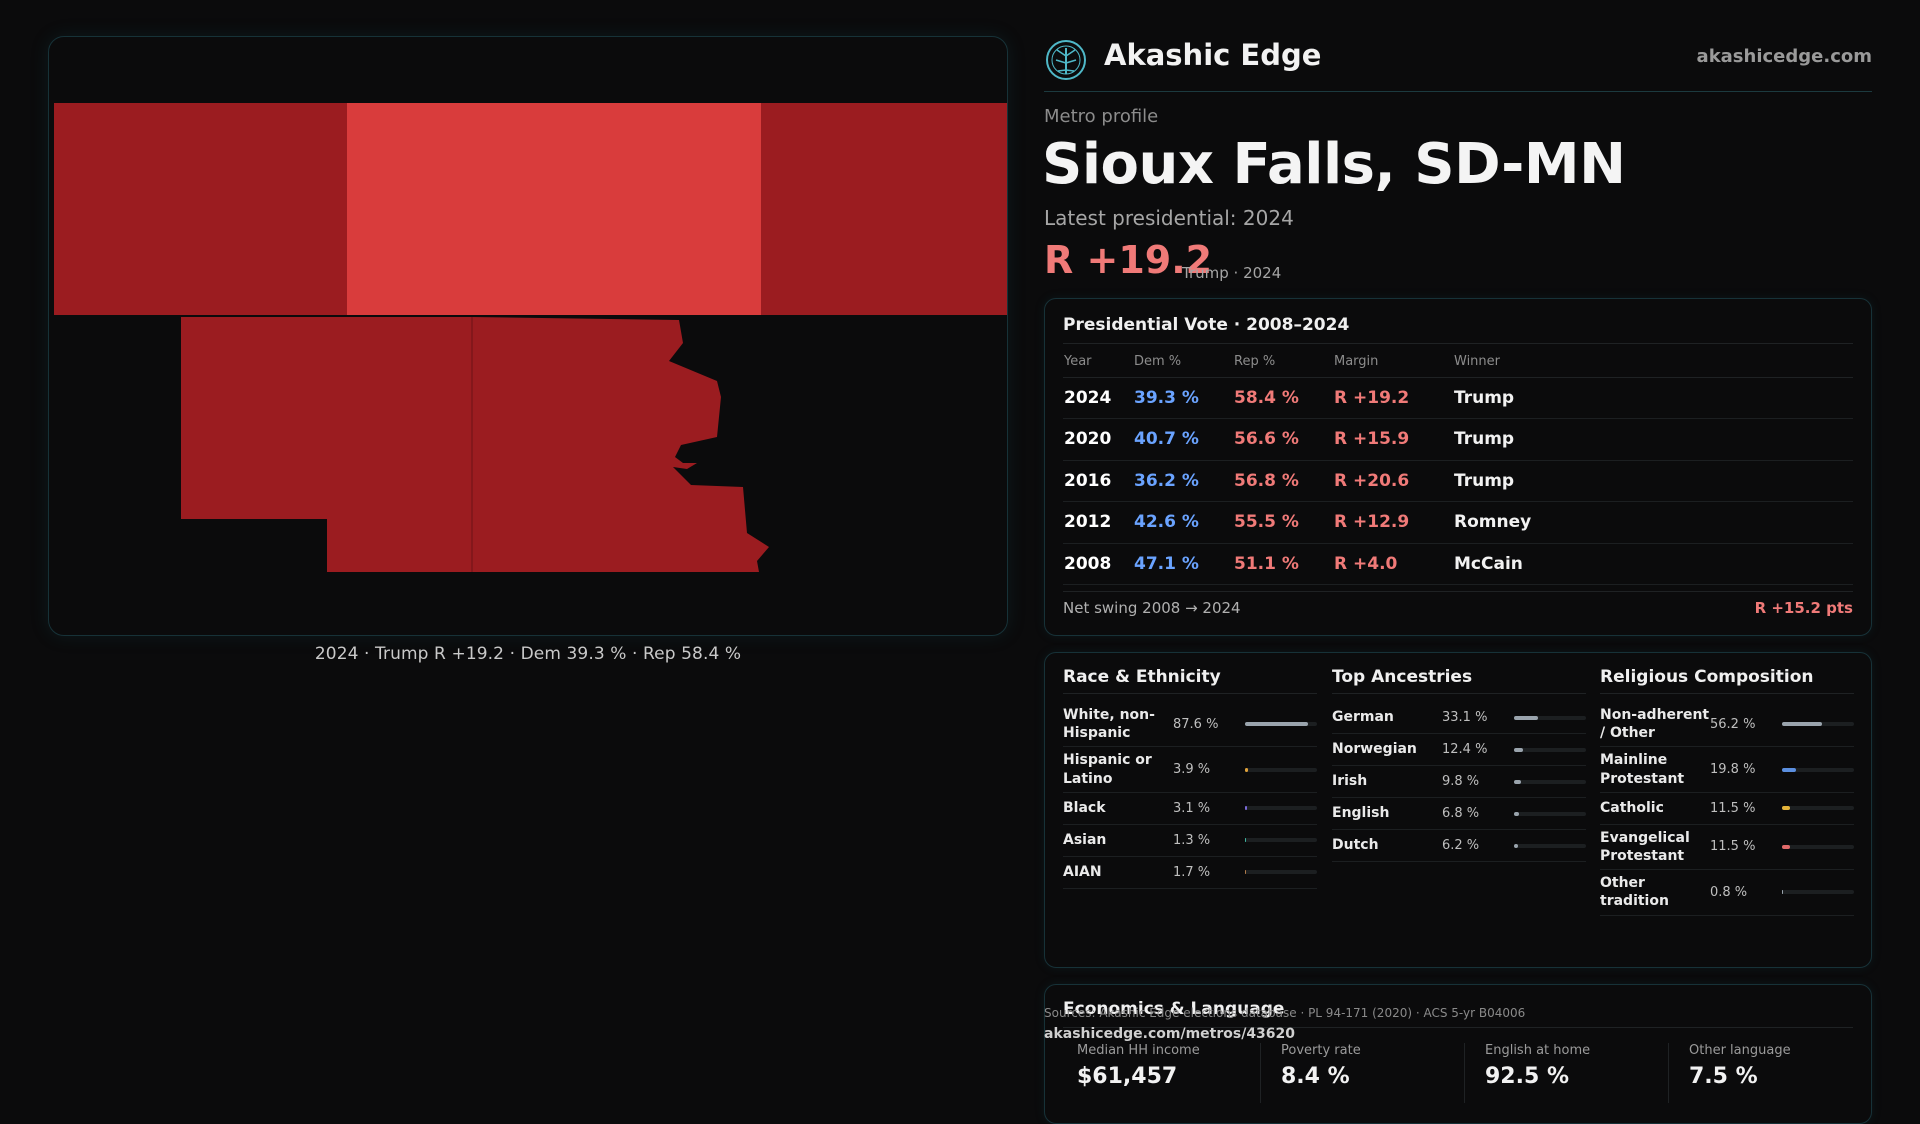 The width and height of the screenshot is (1920, 1124). I want to click on list-item: Evangelical Protestant 11.5 %, so click(1727, 848).